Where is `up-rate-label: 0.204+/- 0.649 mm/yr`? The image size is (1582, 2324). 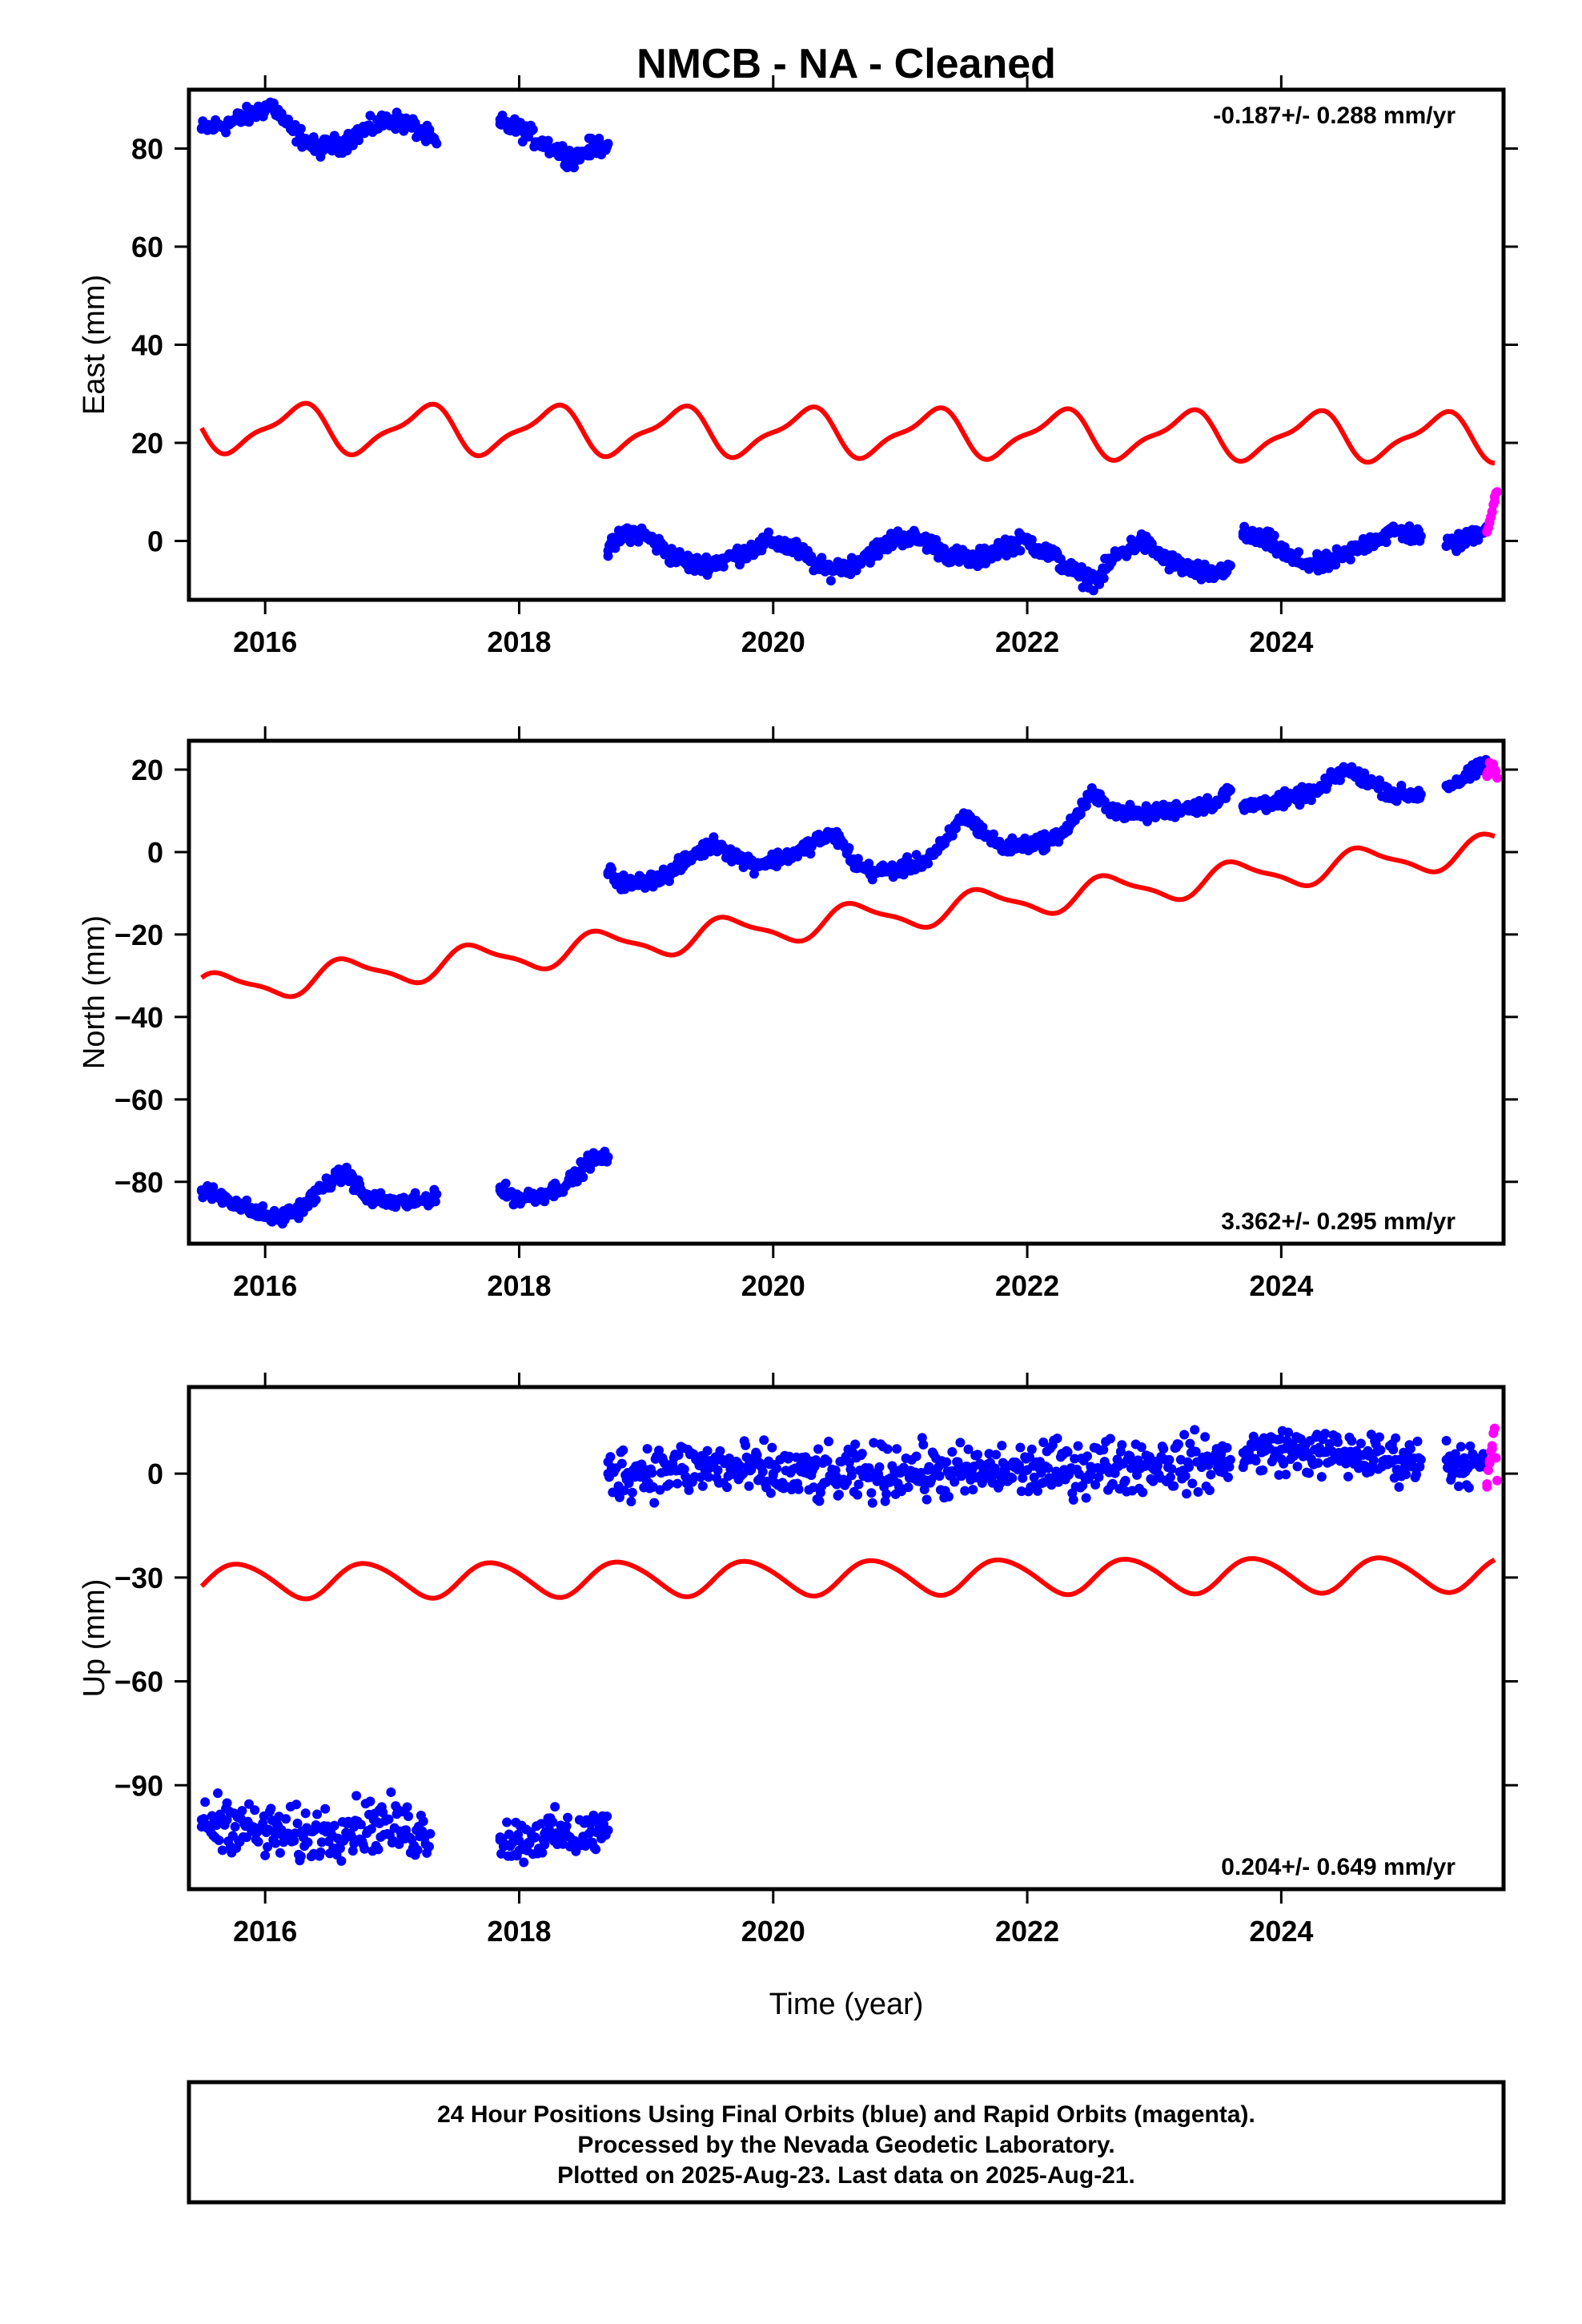 up-rate-label: 0.204+/- 0.649 mm/yr is located at coordinates (1338, 1867).